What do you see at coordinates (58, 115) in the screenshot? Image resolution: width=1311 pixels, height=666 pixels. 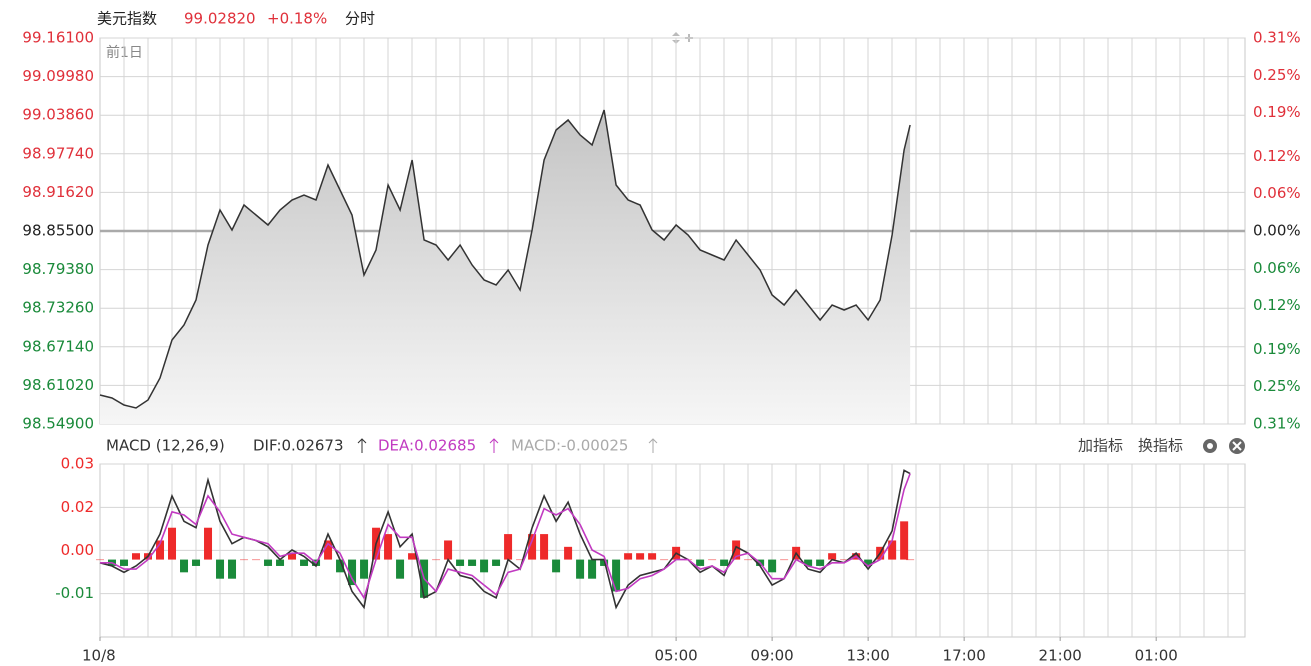 I see `y-tick-label: 99.03860` at bounding box center [58, 115].